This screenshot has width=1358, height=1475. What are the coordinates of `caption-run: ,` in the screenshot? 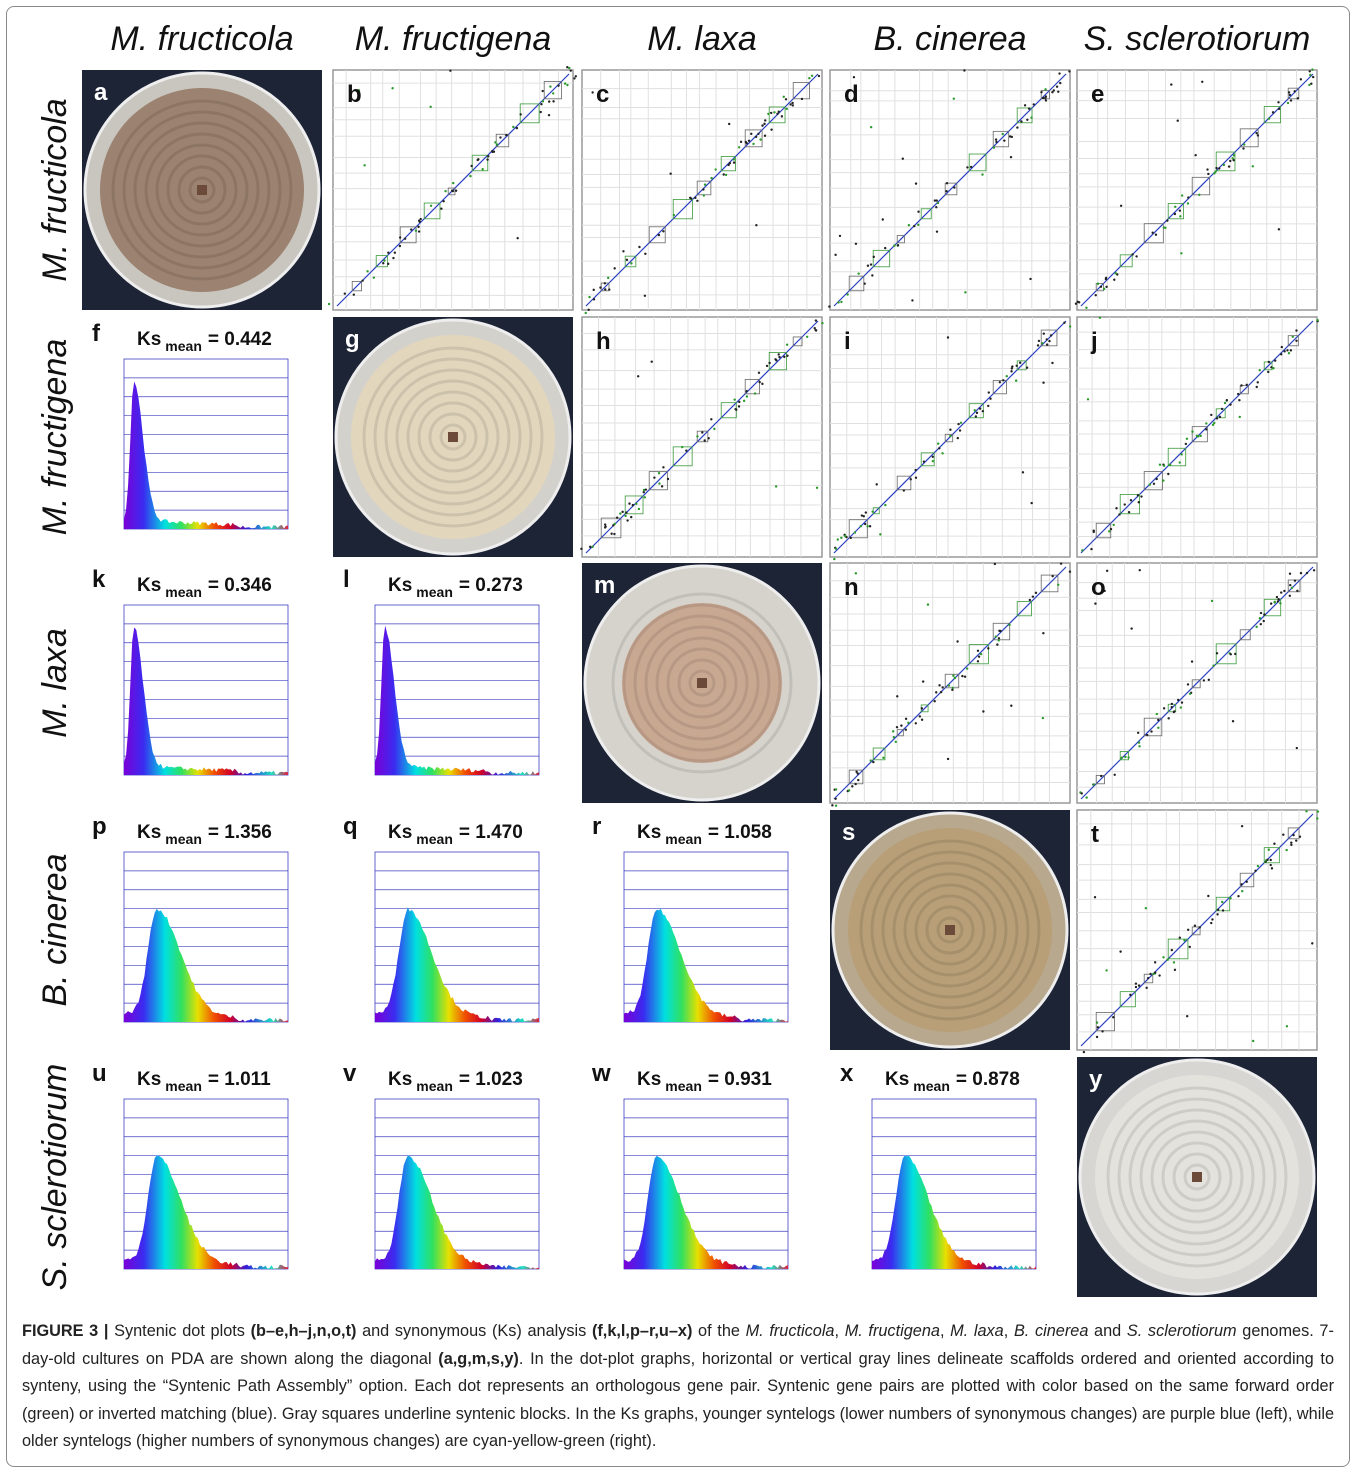 It's located at (945, 1331).